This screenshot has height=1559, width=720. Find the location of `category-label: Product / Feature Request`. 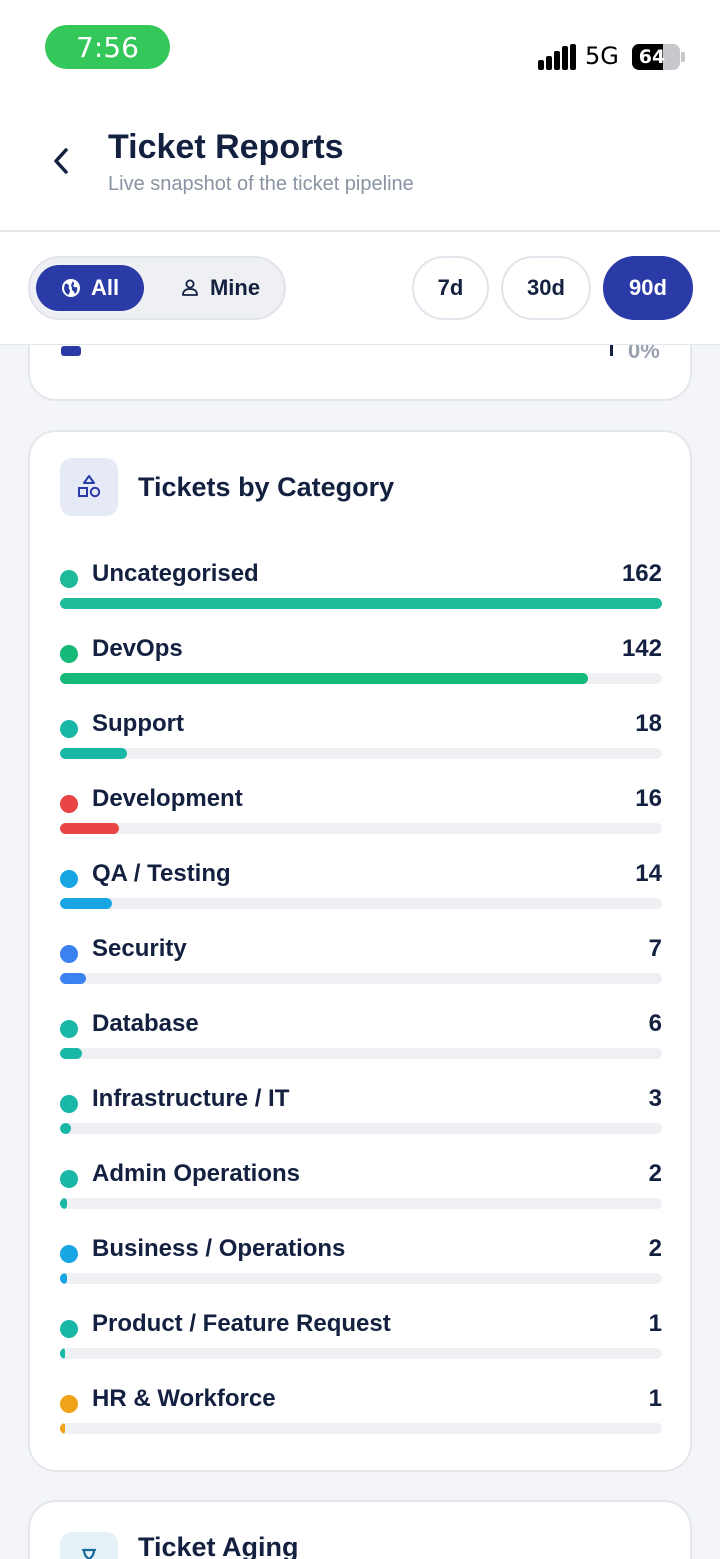

category-label: Product / Feature Request is located at coordinates (241, 1323).